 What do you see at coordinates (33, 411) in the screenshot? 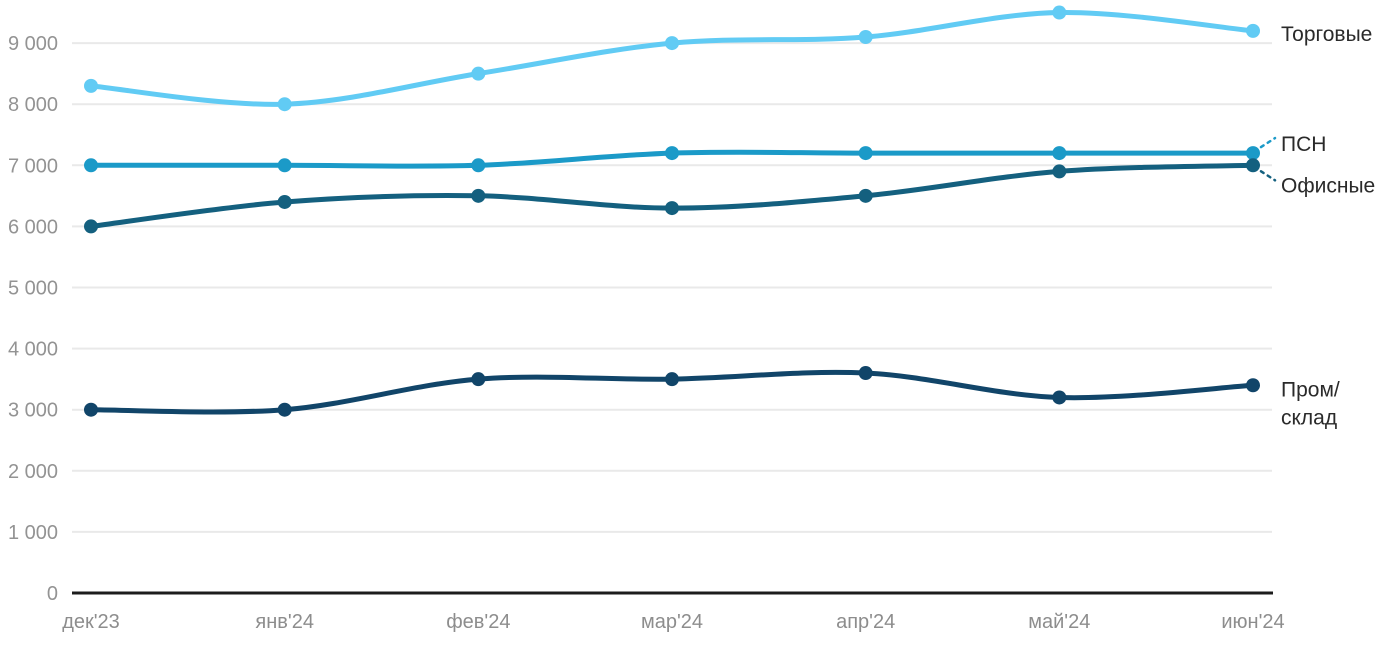
I see `y-tick-label: 3 000` at bounding box center [33, 411].